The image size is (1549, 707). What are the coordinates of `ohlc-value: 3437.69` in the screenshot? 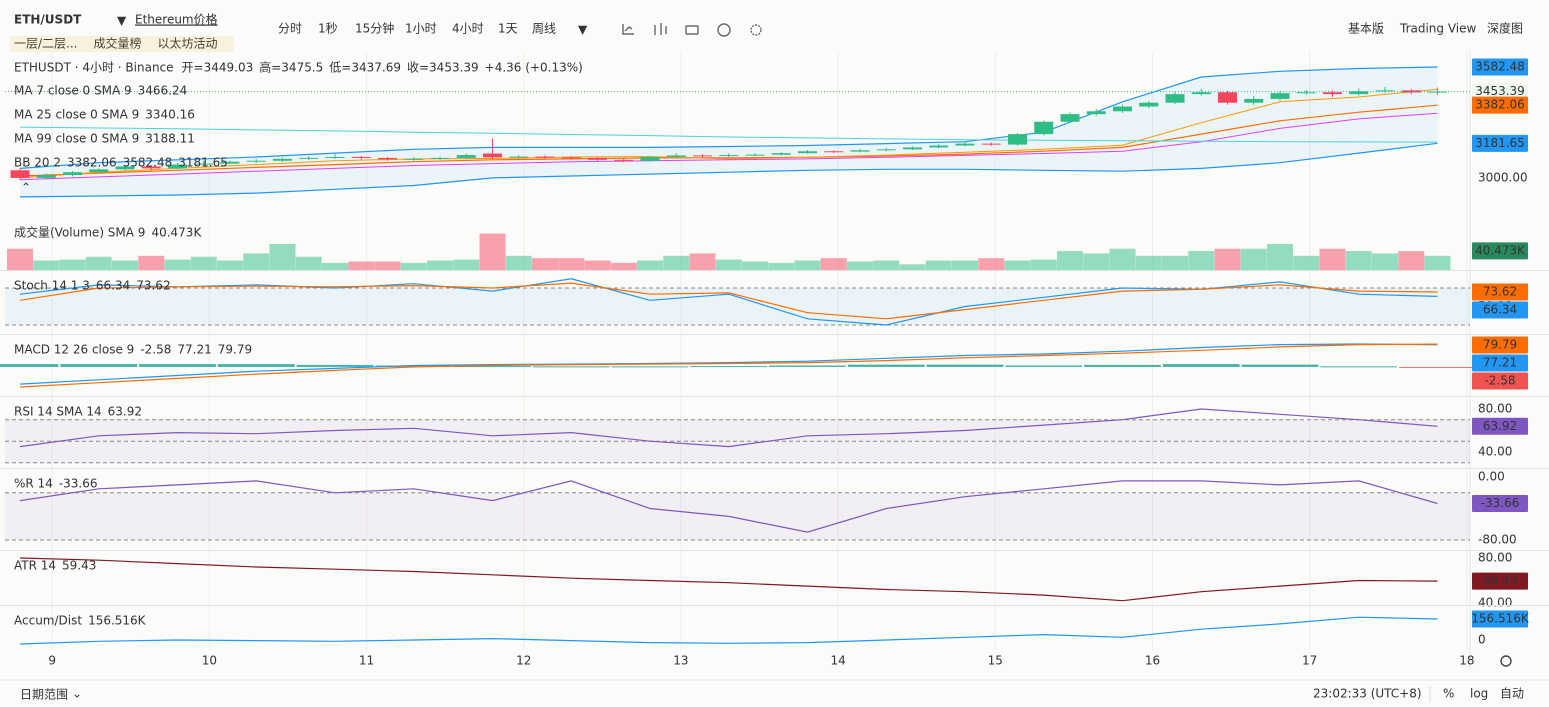 It's located at (376, 68).